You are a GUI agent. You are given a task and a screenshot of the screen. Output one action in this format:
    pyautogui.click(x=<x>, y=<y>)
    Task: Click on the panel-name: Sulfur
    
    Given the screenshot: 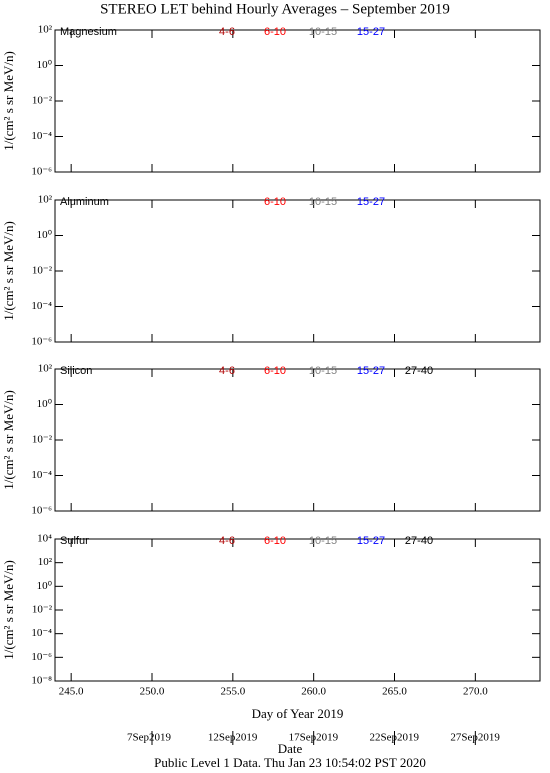 What is the action you would take?
    pyautogui.click(x=74, y=541)
    